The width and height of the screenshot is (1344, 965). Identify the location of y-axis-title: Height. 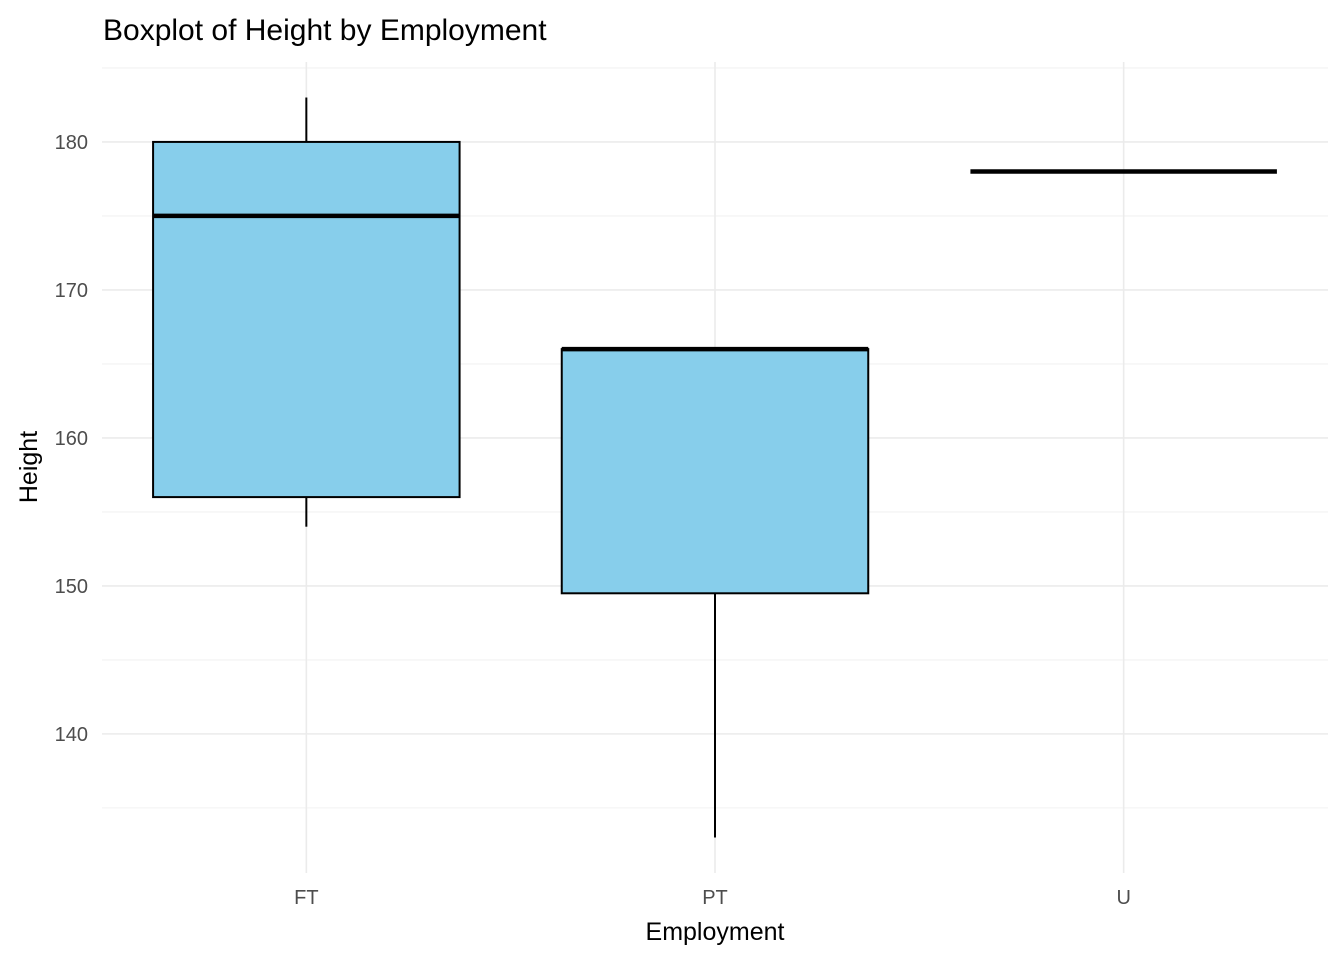
(29, 467).